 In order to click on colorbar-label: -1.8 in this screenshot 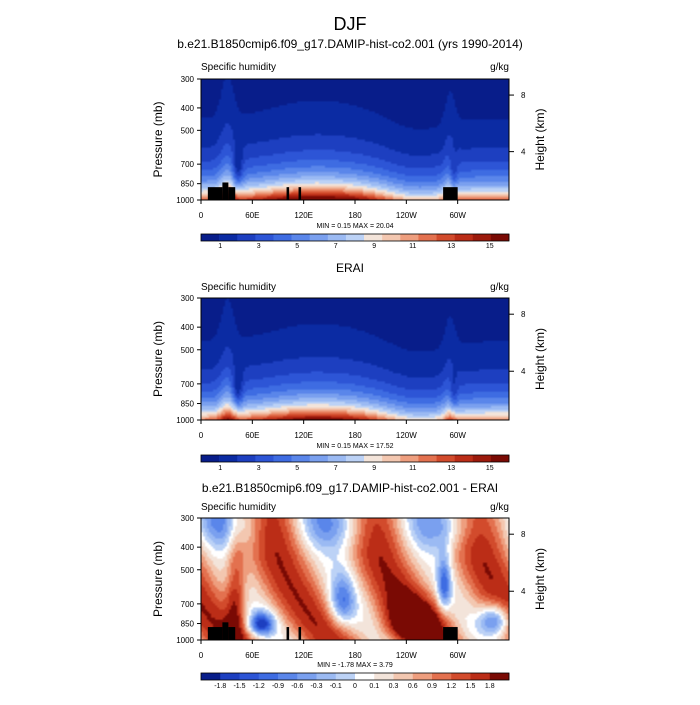, I will do `click(220, 686)`.